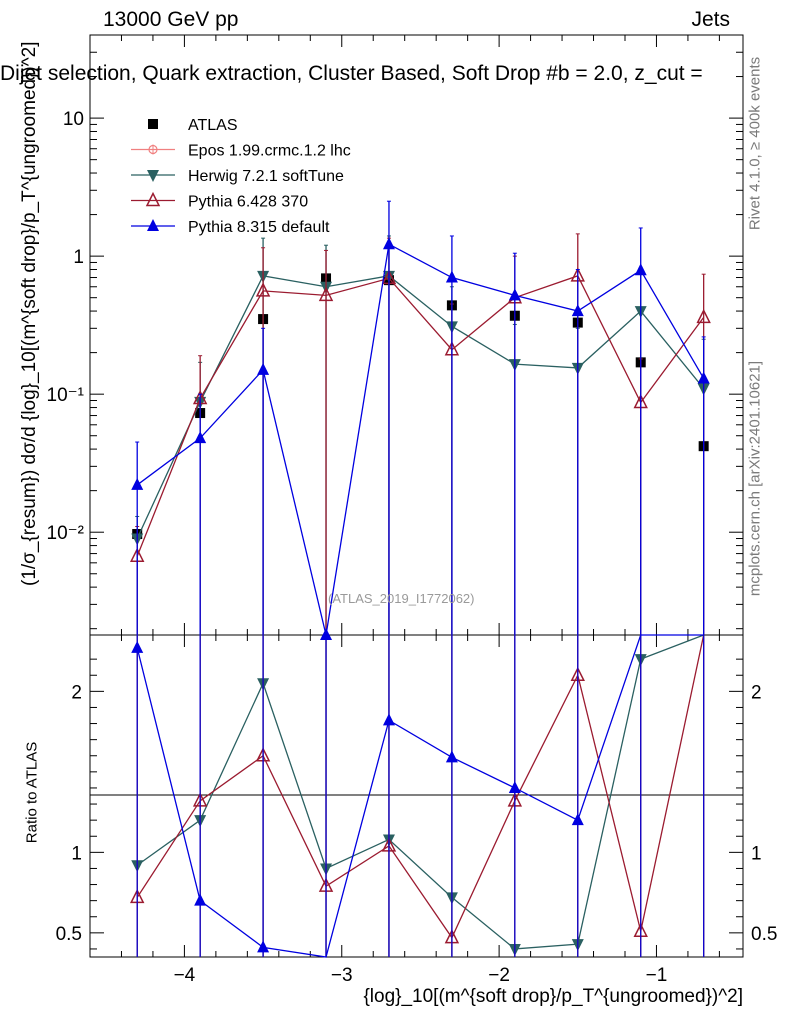  What do you see at coordinates (657, 975) in the screenshot?
I see `x-tick-label: −1` at bounding box center [657, 975].